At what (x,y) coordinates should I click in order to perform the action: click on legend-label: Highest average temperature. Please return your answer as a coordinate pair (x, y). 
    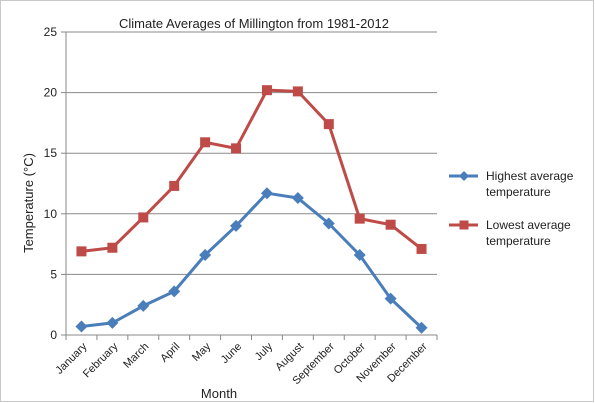
    Looking at the image, I should click on (530, 184).